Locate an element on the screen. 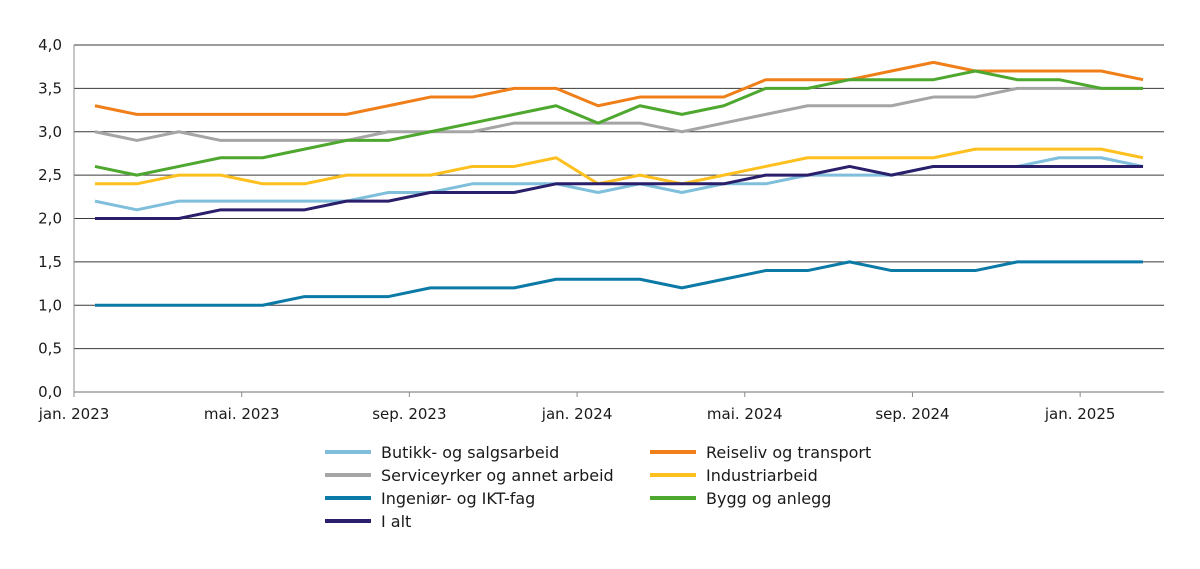 The image size is (1200, 569). x-tick-label: mai. 2023 is located at coordinates (242, 414).